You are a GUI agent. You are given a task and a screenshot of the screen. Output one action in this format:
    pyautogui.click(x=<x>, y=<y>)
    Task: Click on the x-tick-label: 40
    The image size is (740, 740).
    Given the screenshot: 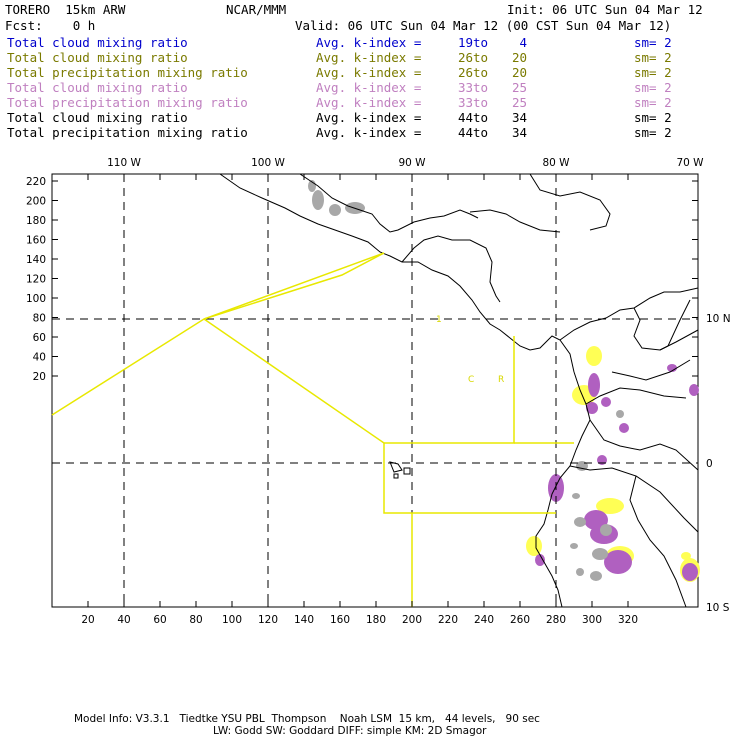 What is the action you would take?
    pyautogui.click(x=123, y=620)
    